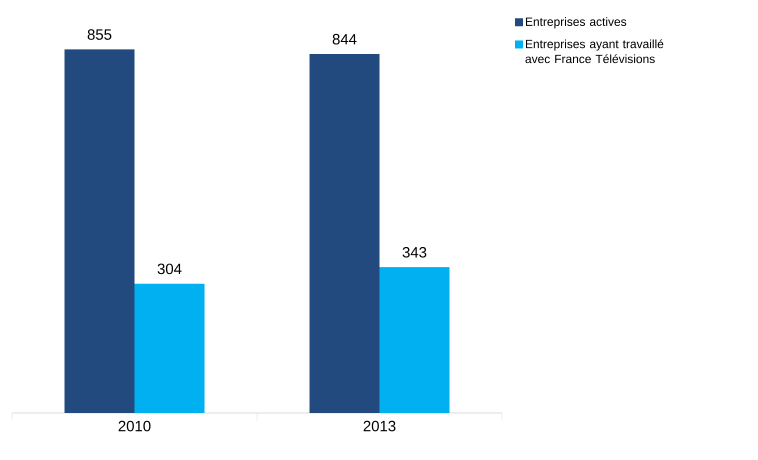 The width and height of the screenshot is (758, 460). What do you see at coordinates (344, 39) in the screenshot?
I see `data-label: 844` at bounding box center [344, 39].